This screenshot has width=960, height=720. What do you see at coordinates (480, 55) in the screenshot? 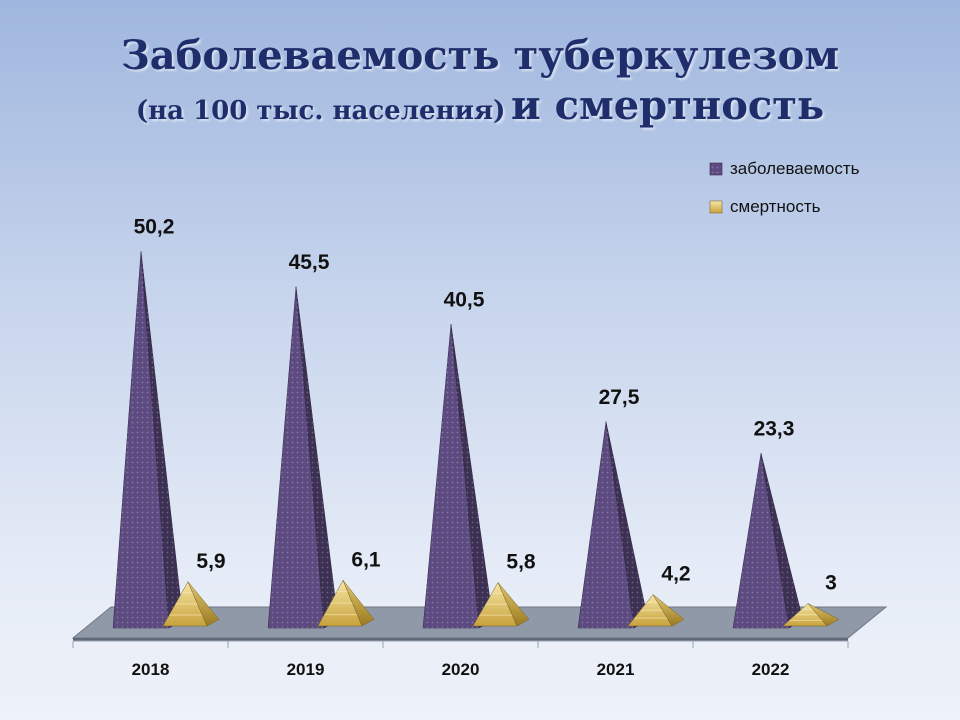
I see `title-line-1: Заболеваемость туберкулезом` at bounding box center [480, 55].